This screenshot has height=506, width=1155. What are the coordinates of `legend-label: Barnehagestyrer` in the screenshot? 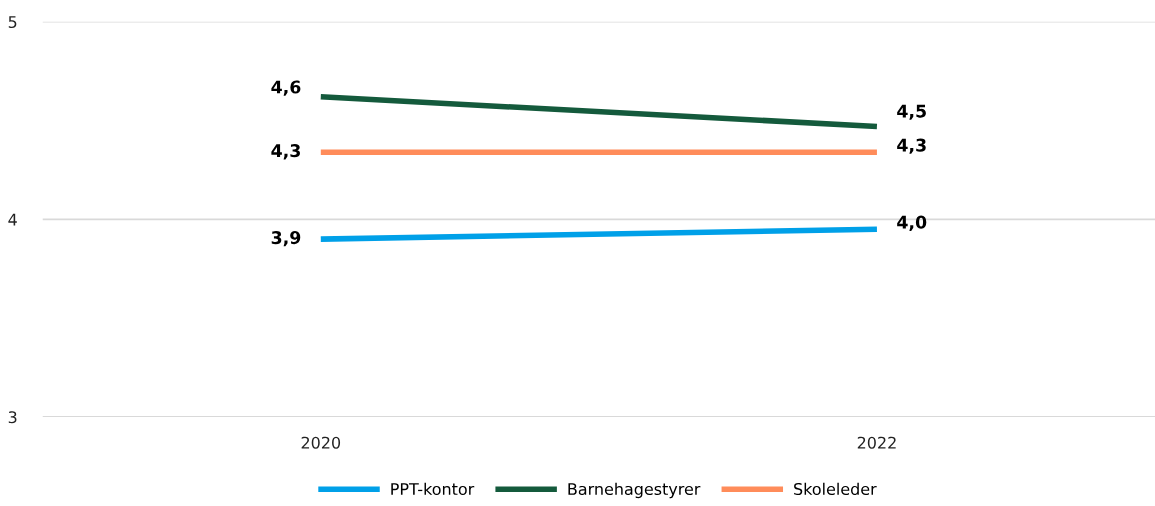 It's located at (634, 490).